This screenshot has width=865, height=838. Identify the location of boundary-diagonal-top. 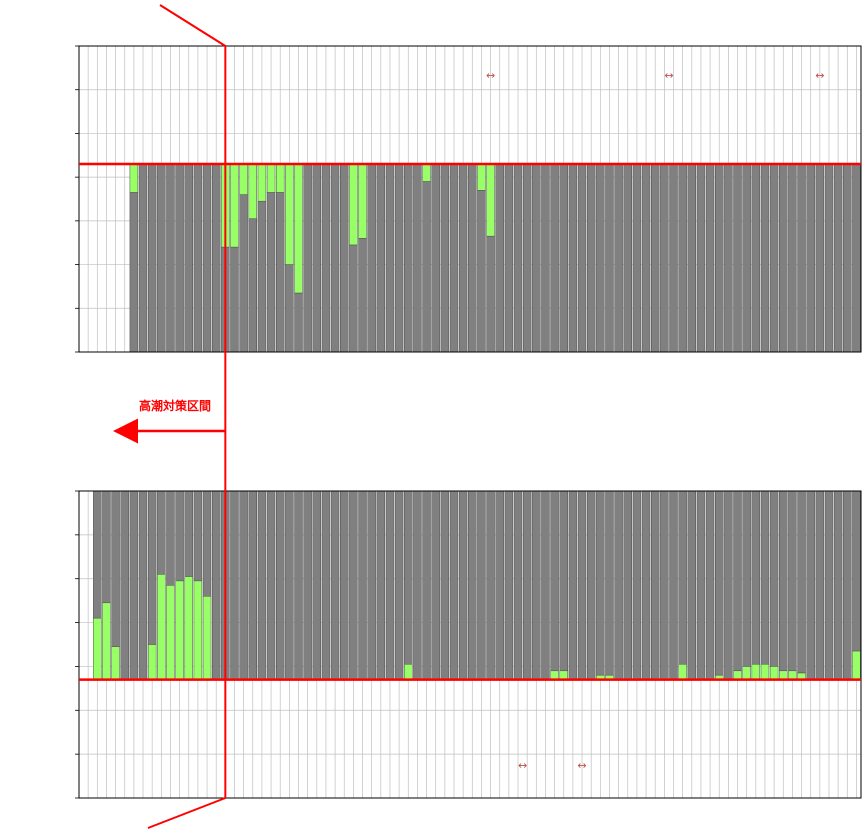
(192, 25).